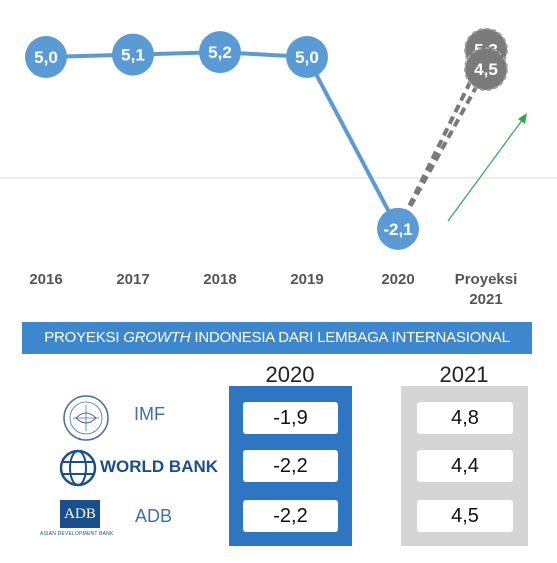 The width and height of the screenshot is (557, 563). I want to click on cell-imf-2020: -1,9, so click(290, 418).